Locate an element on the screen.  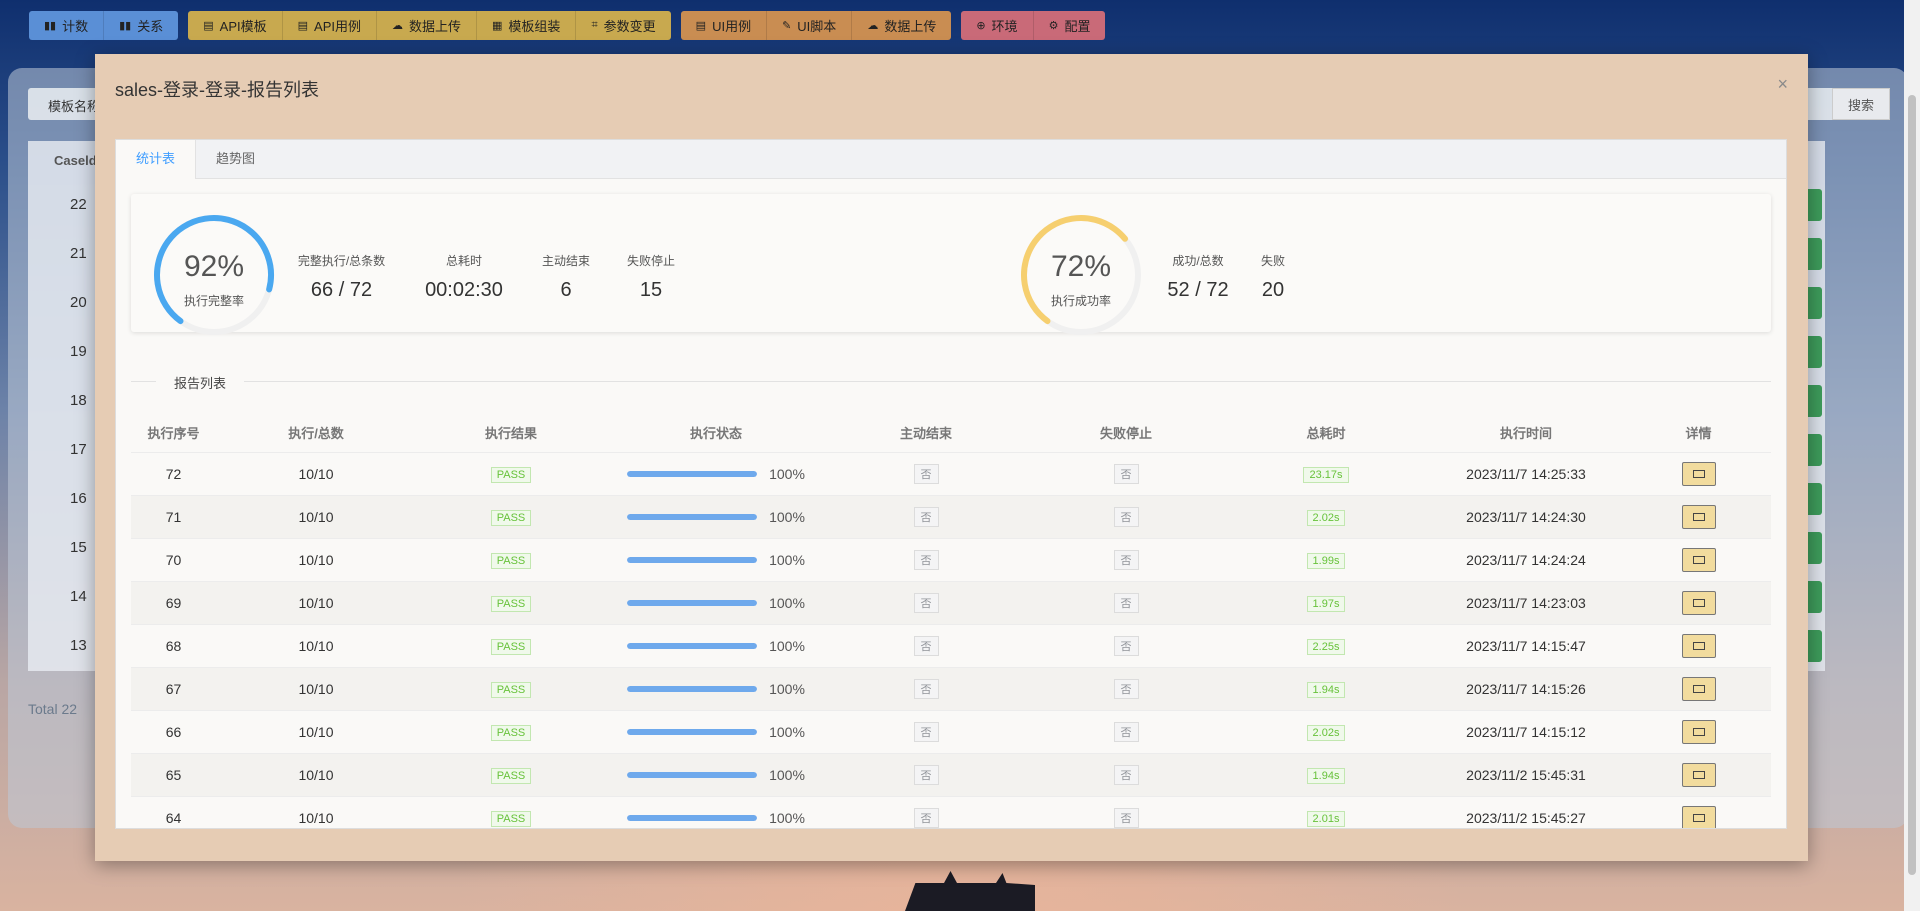
param-change-button-label: 参数变更 is located at coordinates (629, 26).